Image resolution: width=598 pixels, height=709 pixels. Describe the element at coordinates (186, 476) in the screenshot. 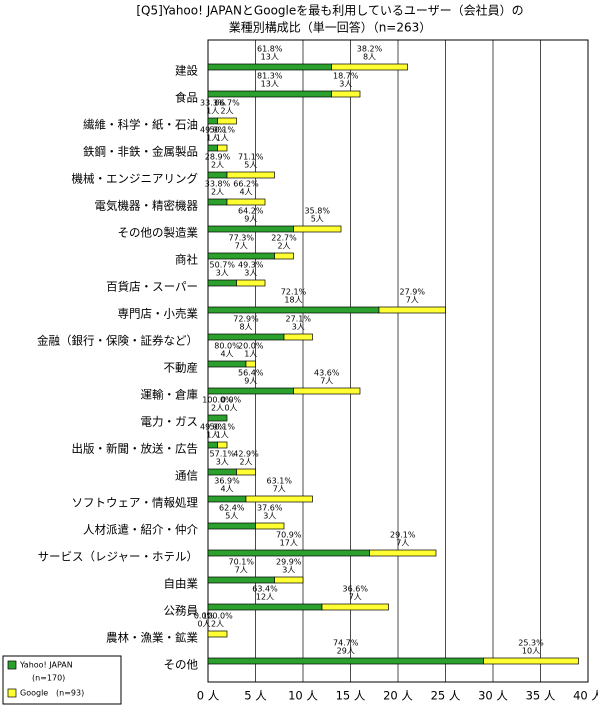

I see `category-label: 通信` at that location.